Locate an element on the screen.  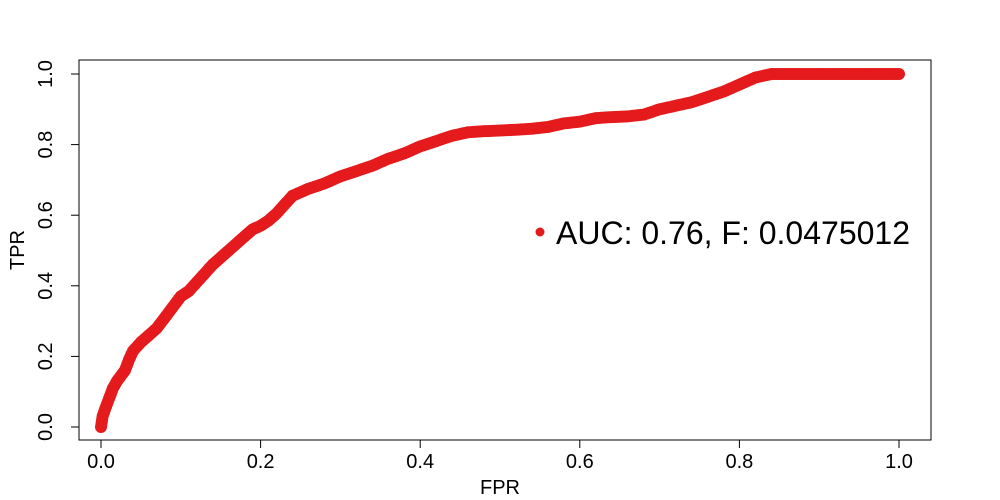
y-tick-label: 0.0 is located at coordinates (46, 427).